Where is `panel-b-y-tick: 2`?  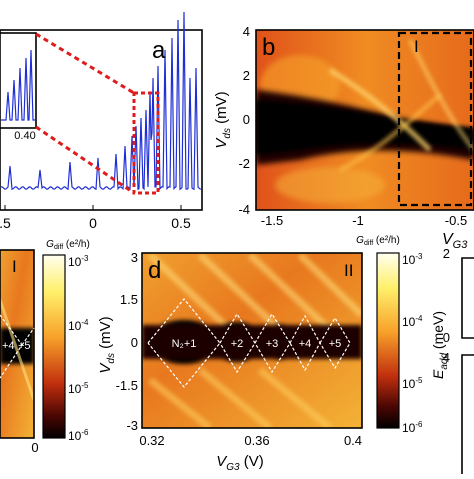
panel-b-y-tick: 2 is located at coordinates (246, 75).